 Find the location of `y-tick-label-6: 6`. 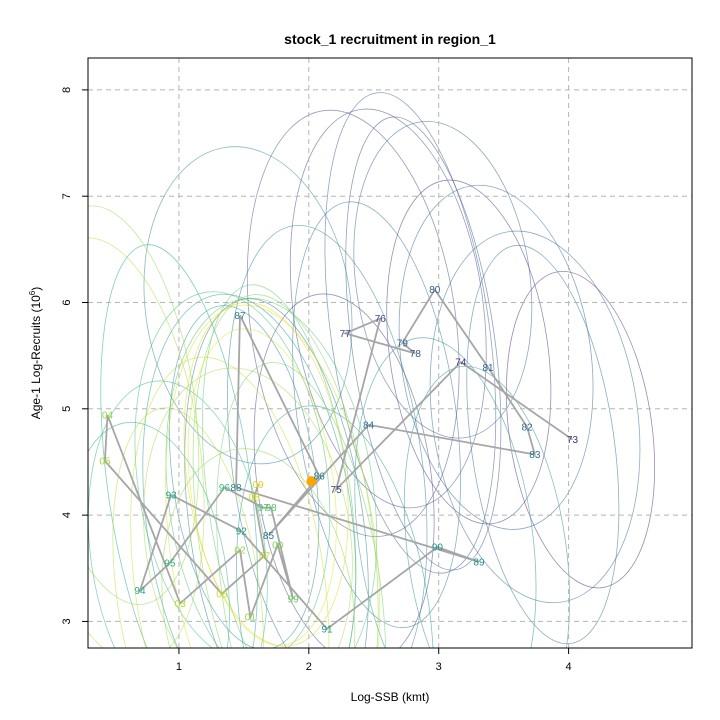

y-tick-label-6: 6 is located at coordinates (67, 302).